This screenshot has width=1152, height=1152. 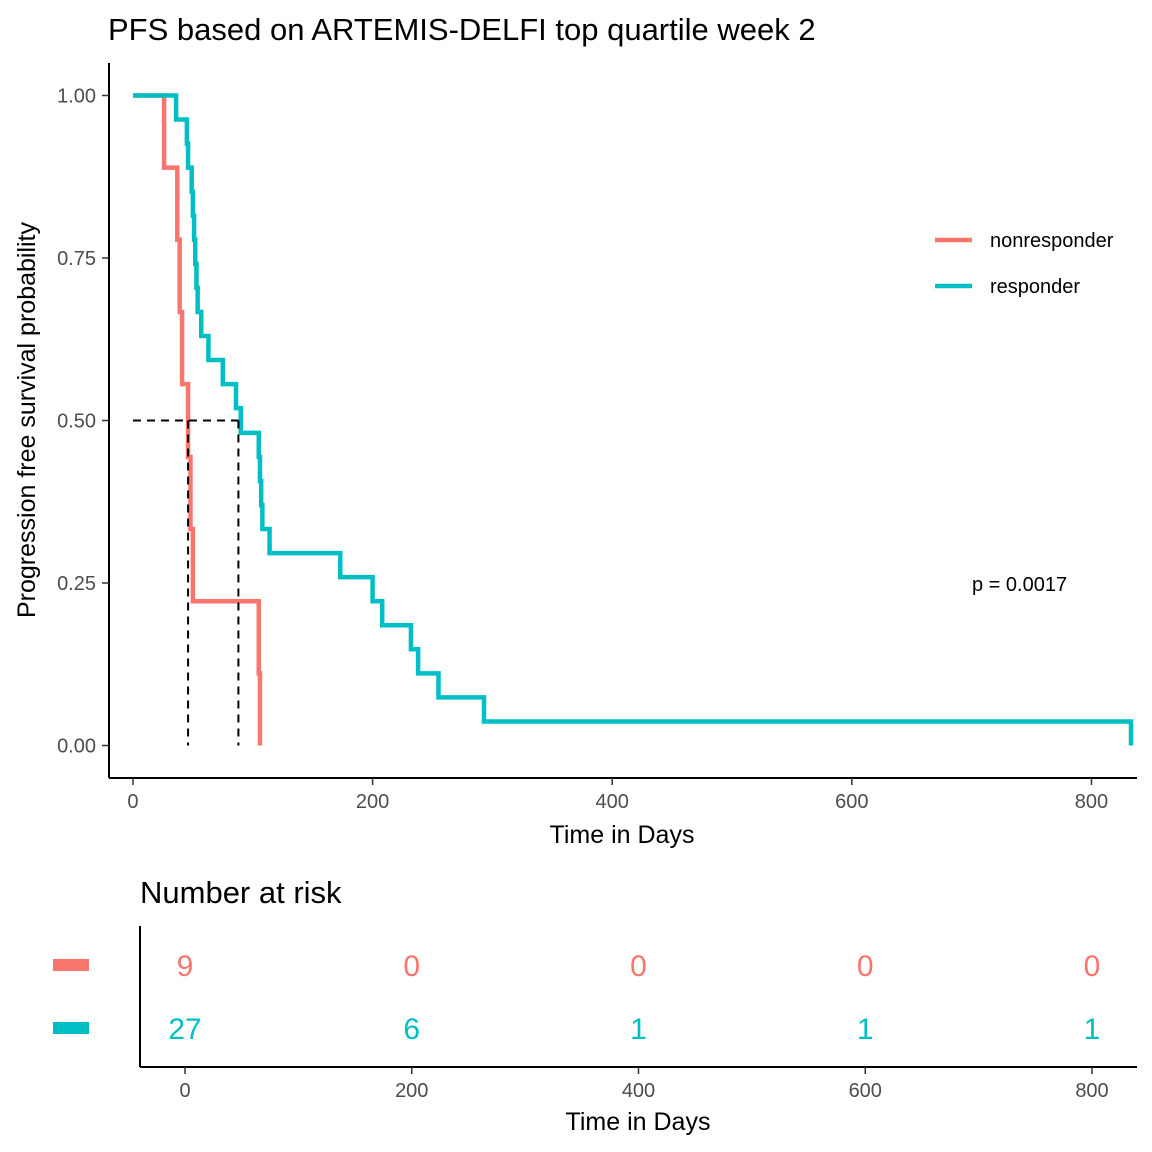 I want to click on p-value-annotation: p = 0.0017, so click(x=1019, y=585).